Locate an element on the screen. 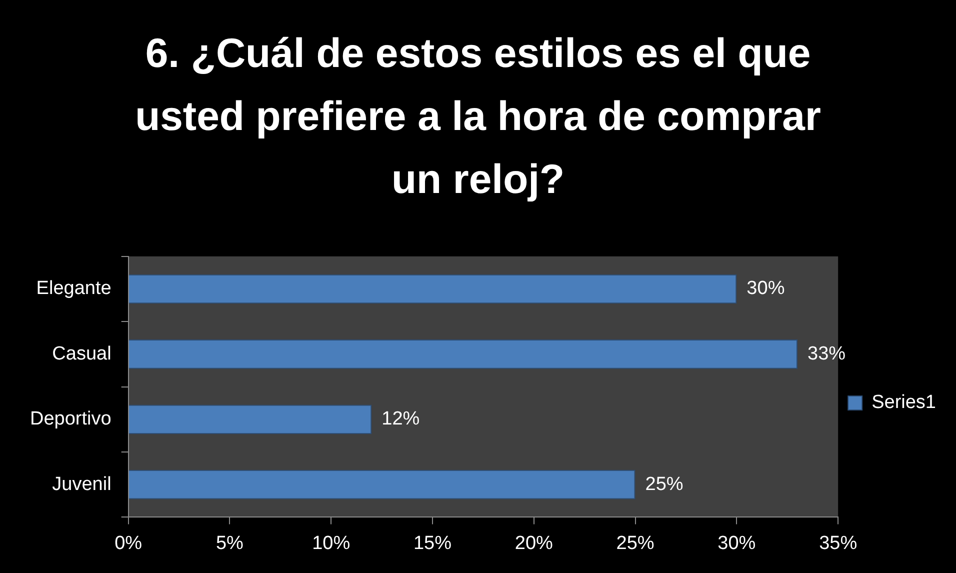 This screenshot has height=573, width=956. data-label: 25% is located at coordinates (664, 484).